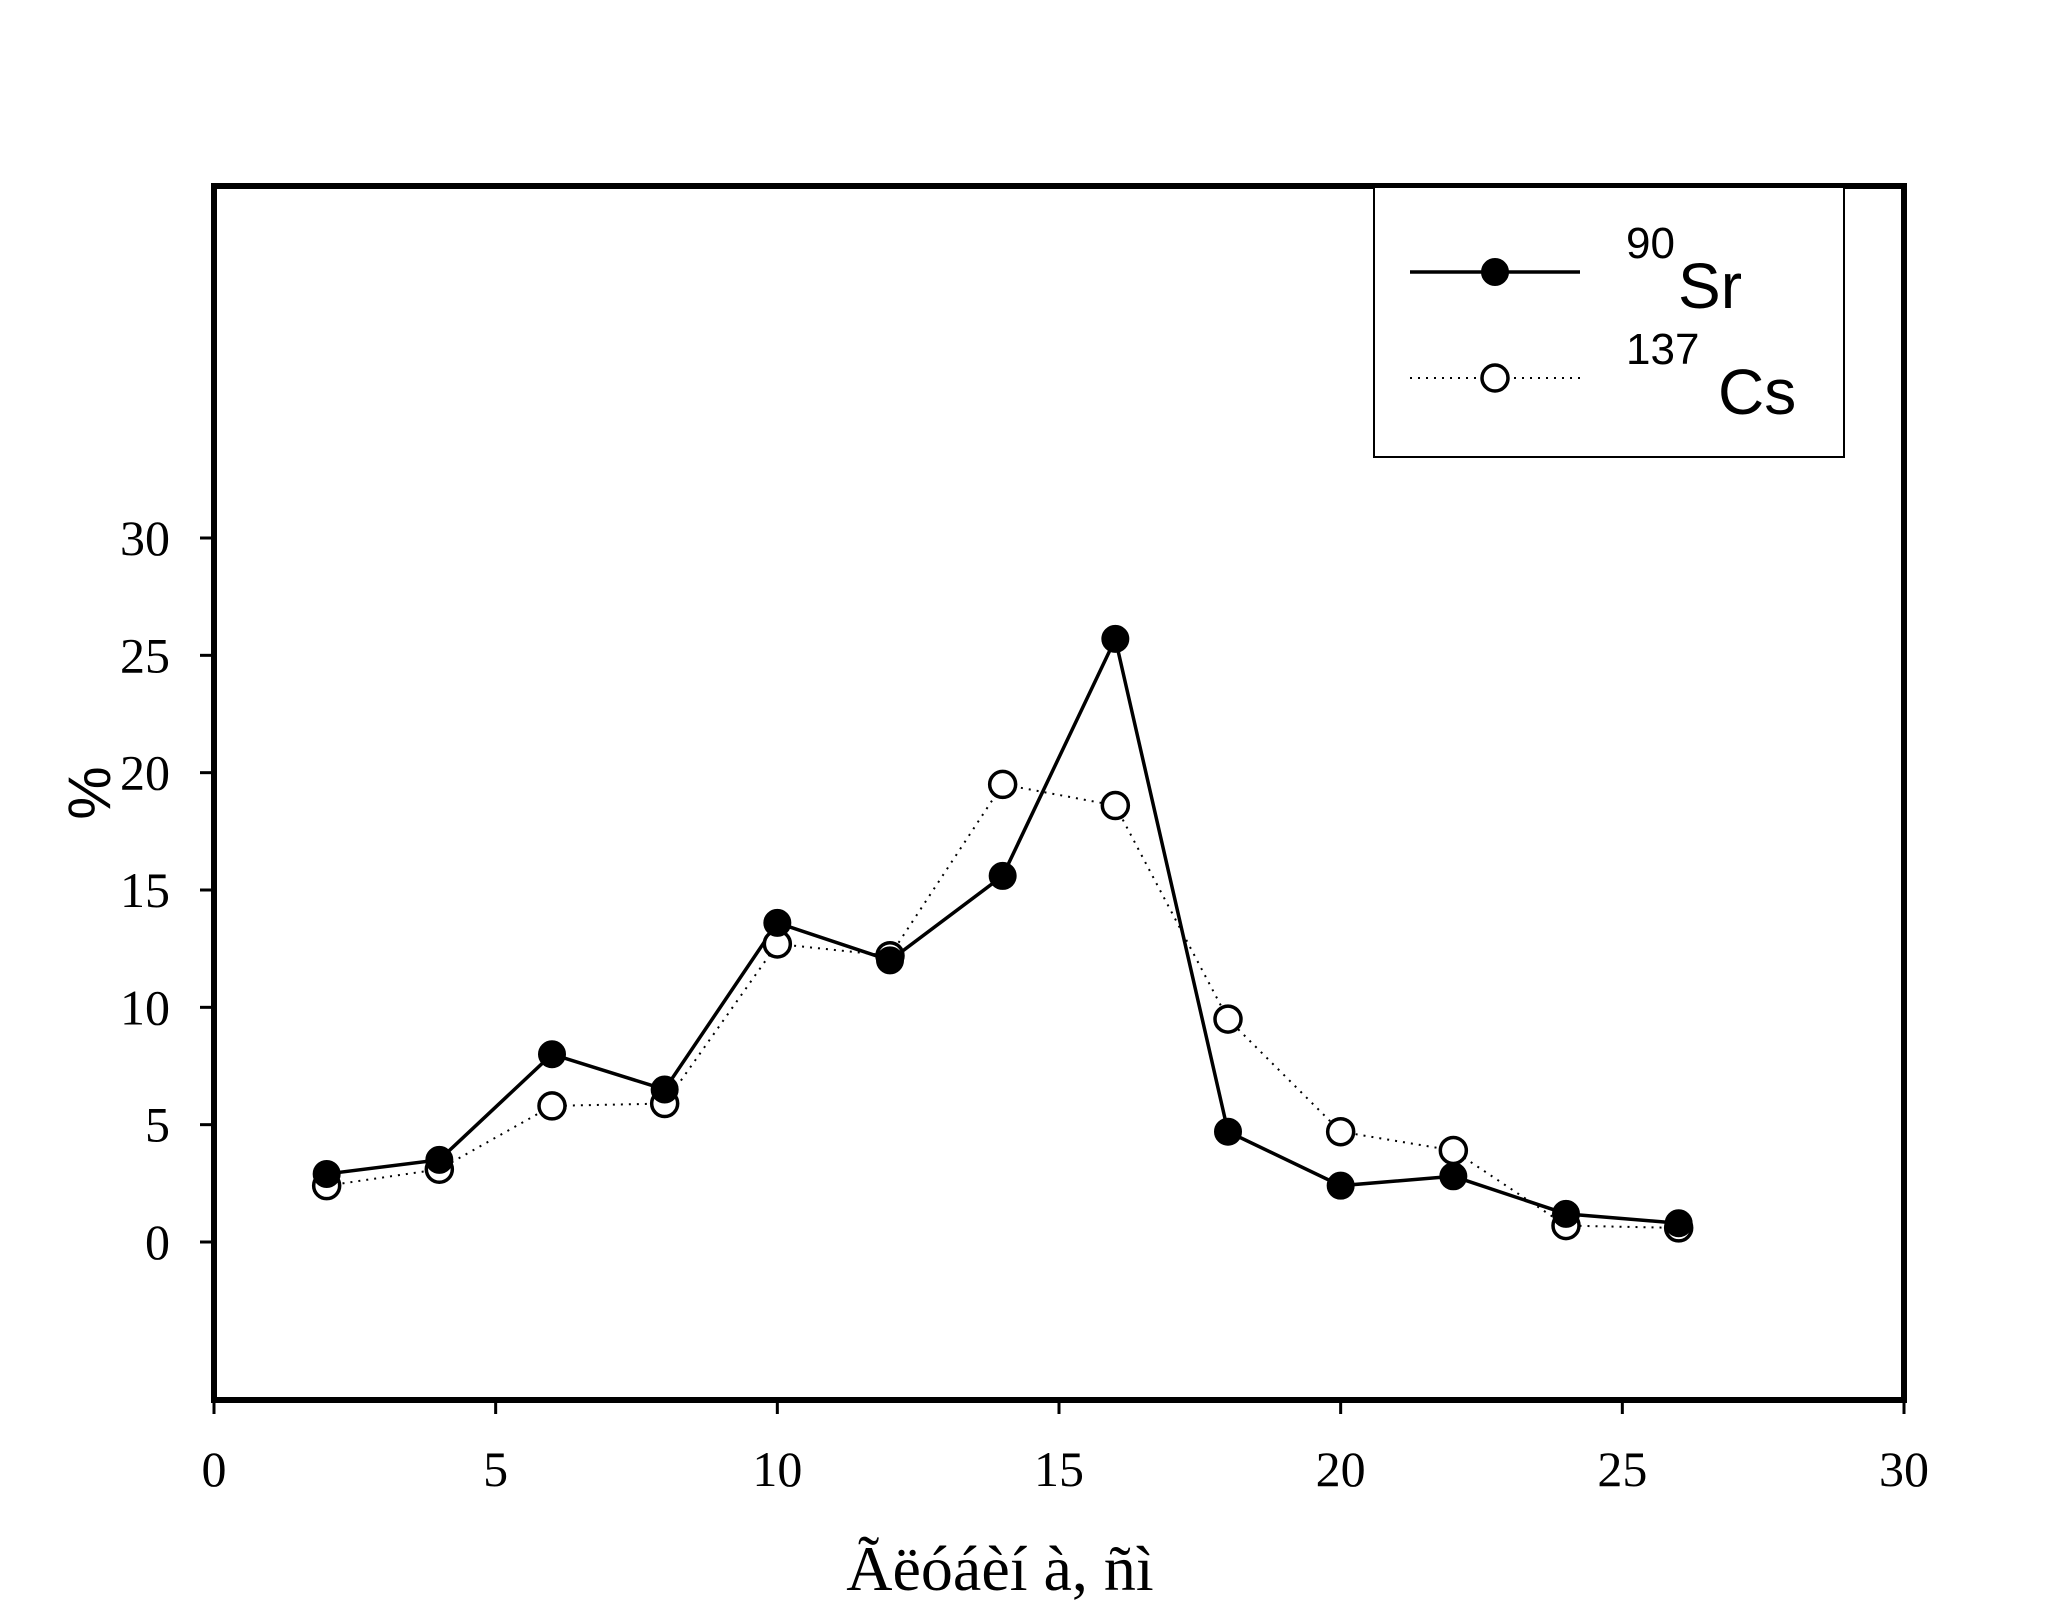 This screenshot has width=2048, height=1601. I want to click on y-tick-label: 5, so click(157, 1125).